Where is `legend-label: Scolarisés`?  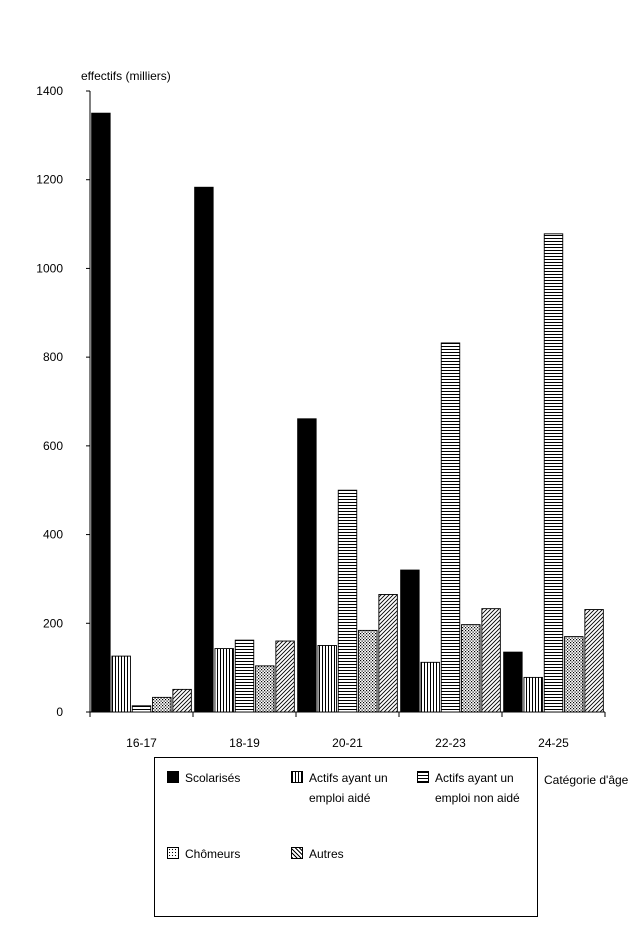
legend-label: Scolarisés is located at coordinates (213, 778).